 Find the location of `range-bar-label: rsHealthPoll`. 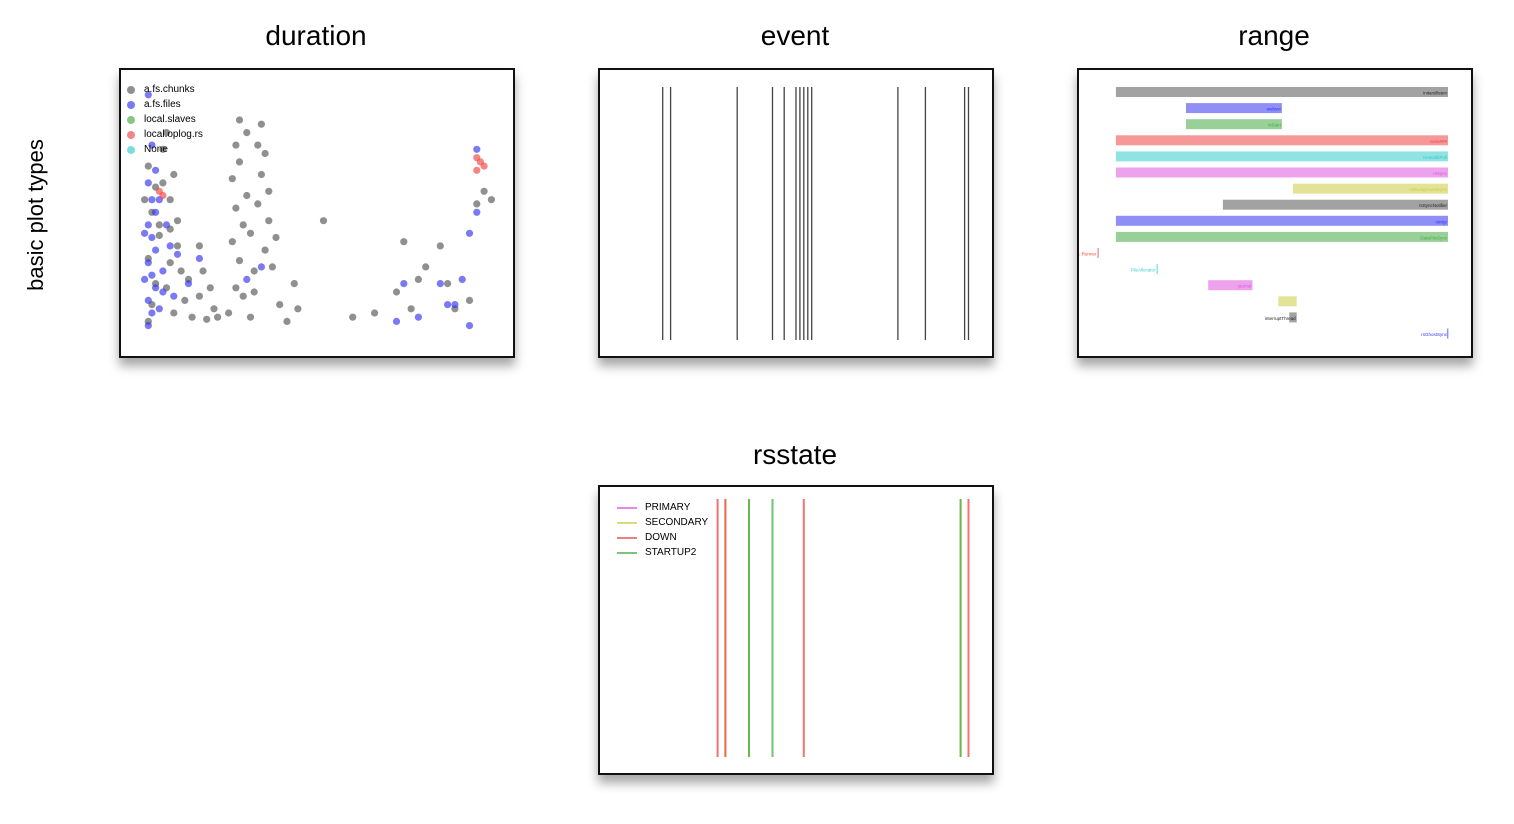

range-bar-label: rsHealthPoll is located at coordinates (1435, 157).